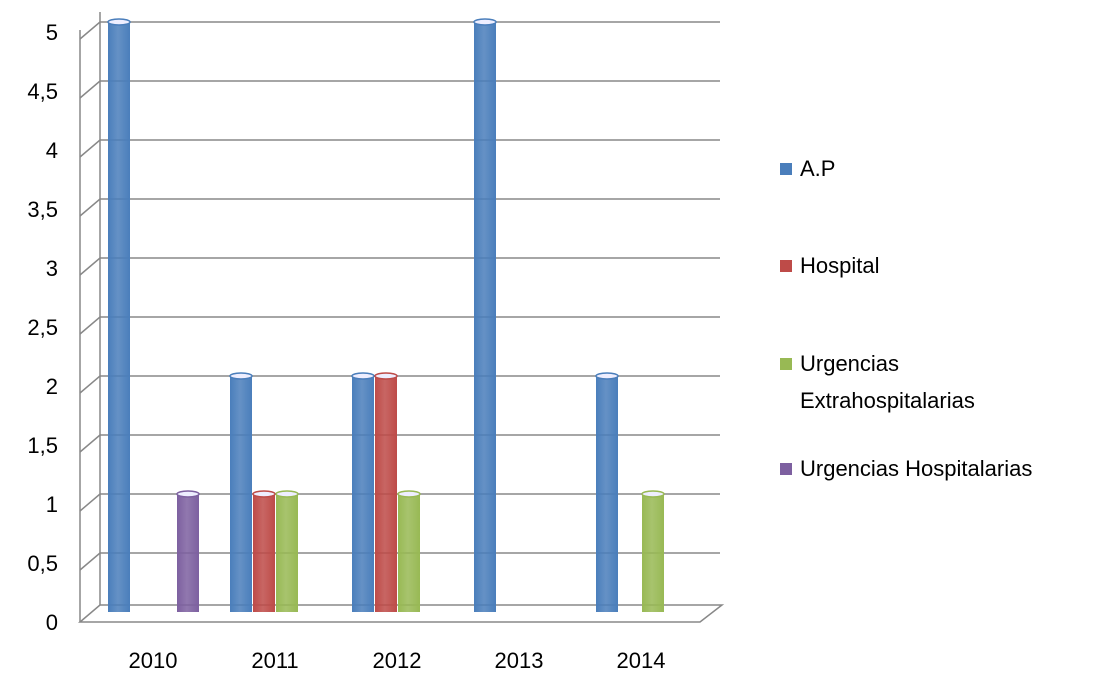 This screenshot has height=675, width=1119. I want to click on legend-item: Urgencias Hospitalarias, so click(949, 468).